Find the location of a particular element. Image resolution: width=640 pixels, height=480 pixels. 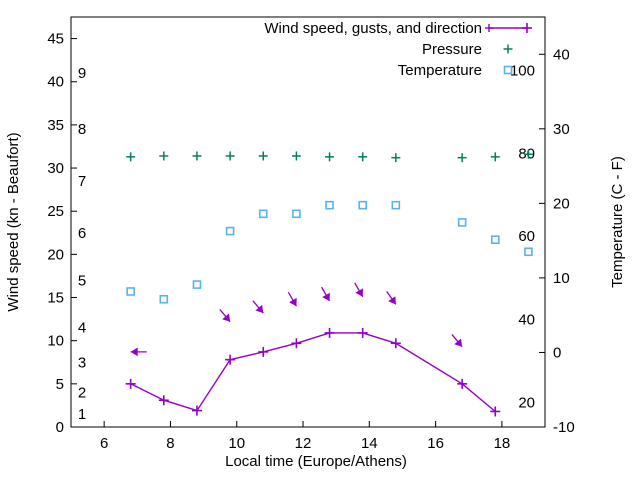

x-axis-tick-label: 10 is located at coordinates (236, 443).